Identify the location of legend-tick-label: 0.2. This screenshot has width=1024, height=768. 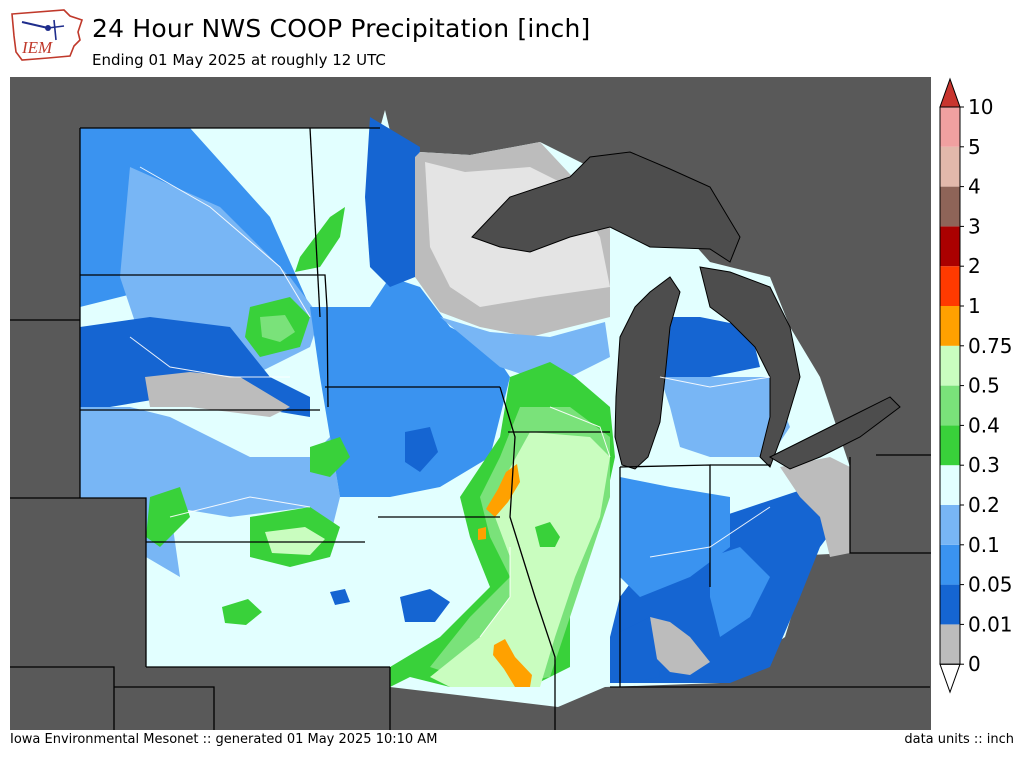
(984, 505).